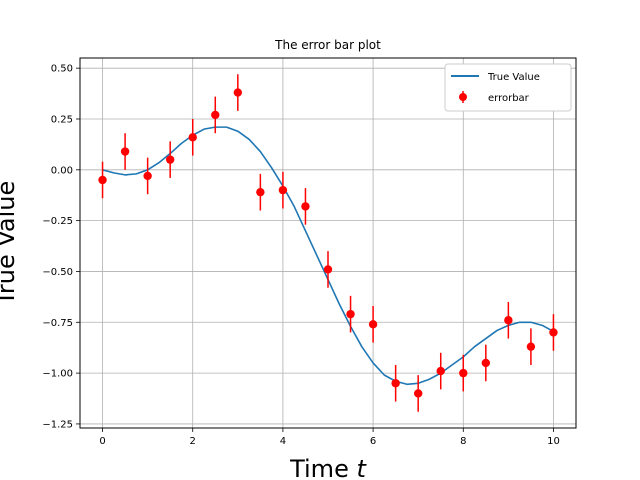 This screenshot has height=480, width=640. What do you see at coordinates (57, 272) in the screenshot?
I see `y-tick-label: −0.50` at bounding box center [57, 272].